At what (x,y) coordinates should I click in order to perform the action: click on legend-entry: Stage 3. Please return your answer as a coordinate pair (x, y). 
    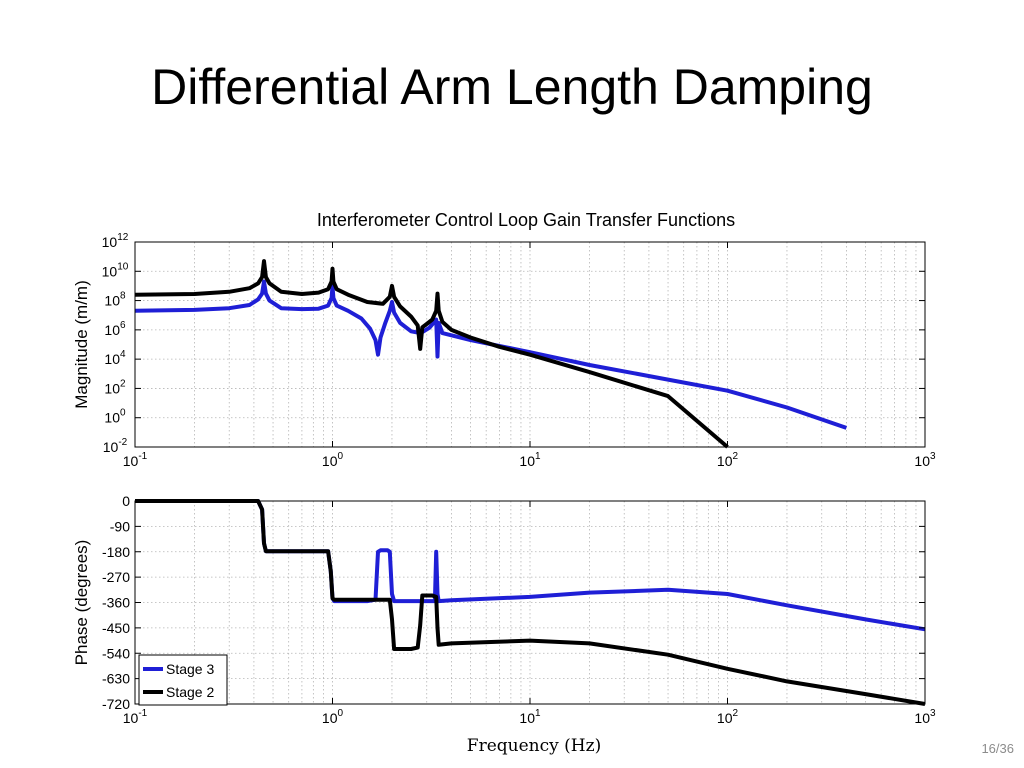
    Looking at the image, I should click on (190, 669).